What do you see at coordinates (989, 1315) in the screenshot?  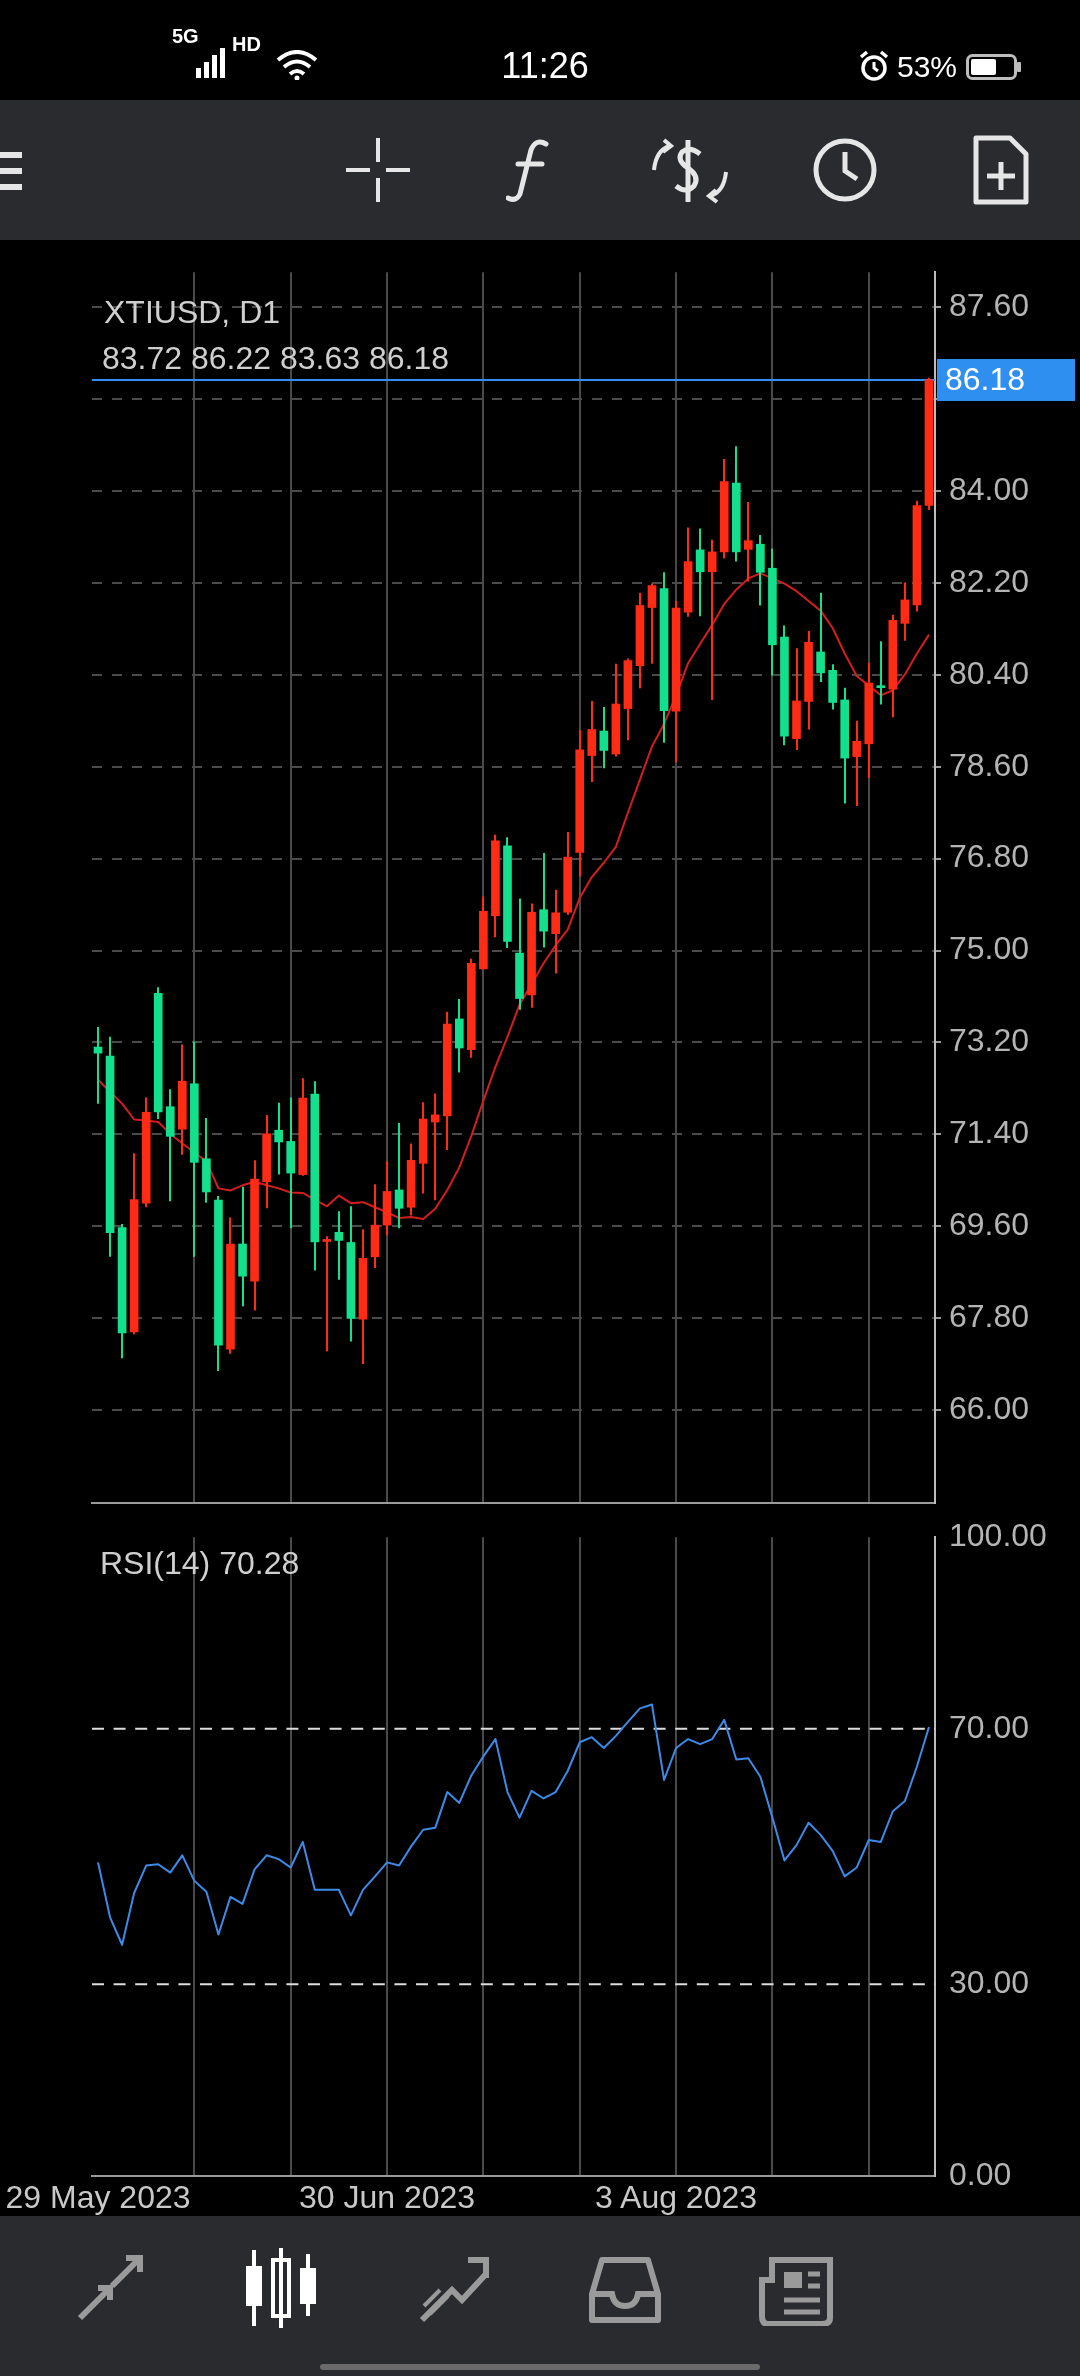 I see `y-tick-label: 67.80` at bounding box center [989, 1315].